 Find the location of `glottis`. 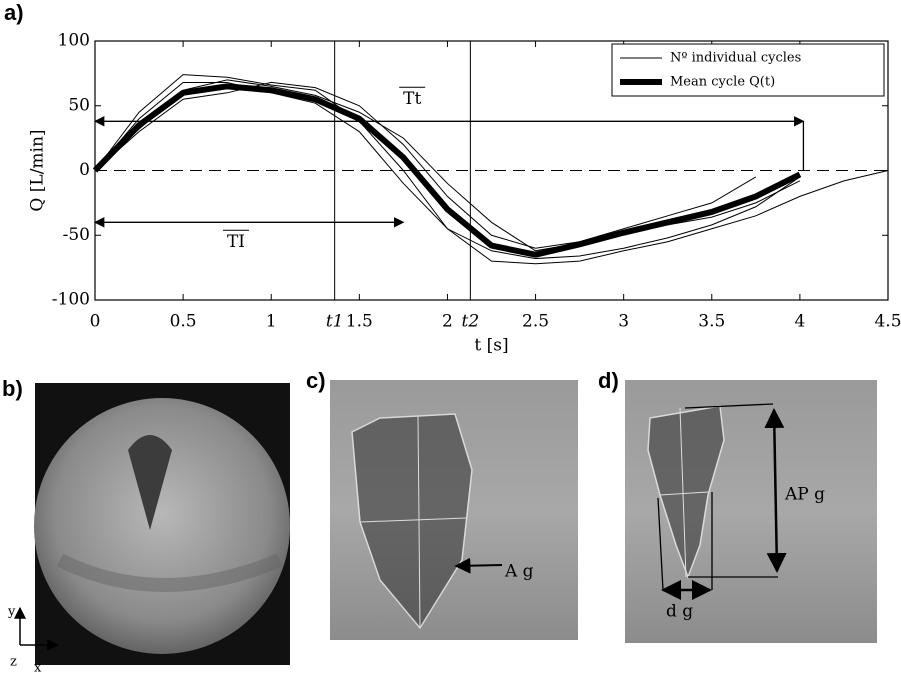

glottis is located at coordinates (150, 482).